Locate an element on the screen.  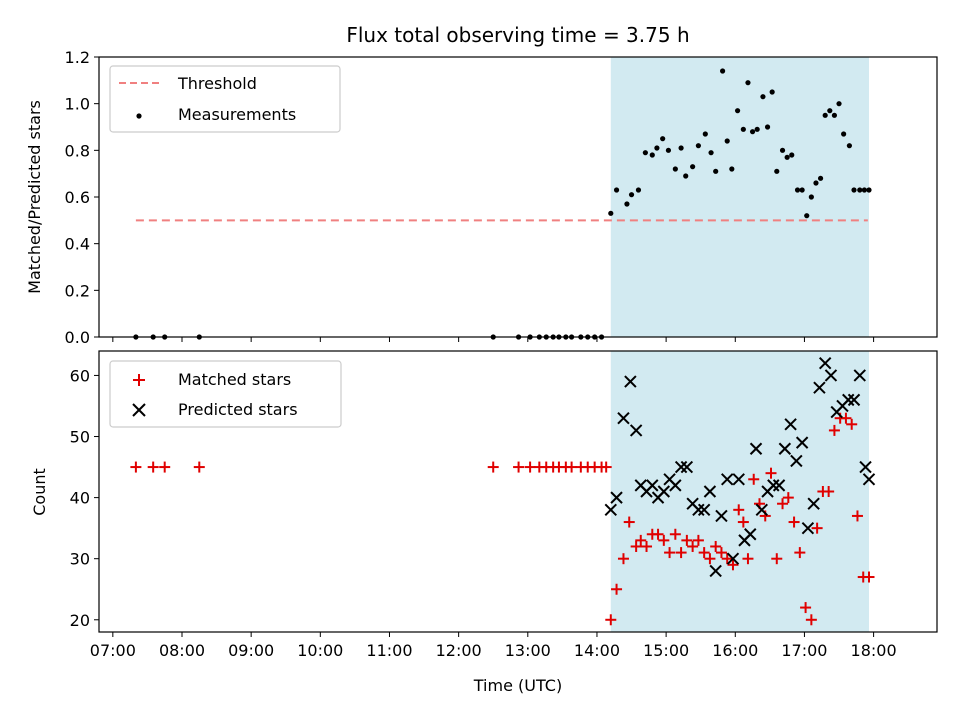
bottom-y-ticks: 20 30 40 50 60 is located at coordinates (84, 498).